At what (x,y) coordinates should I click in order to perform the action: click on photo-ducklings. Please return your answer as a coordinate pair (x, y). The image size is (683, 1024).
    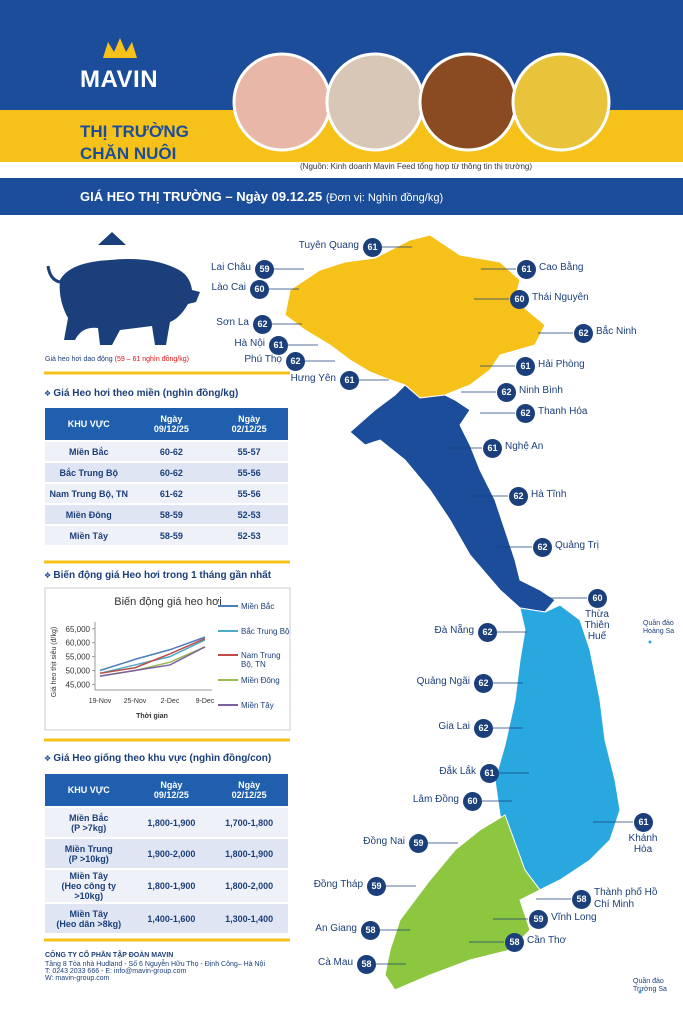
    Looking at the image, I should click on (561, 102).